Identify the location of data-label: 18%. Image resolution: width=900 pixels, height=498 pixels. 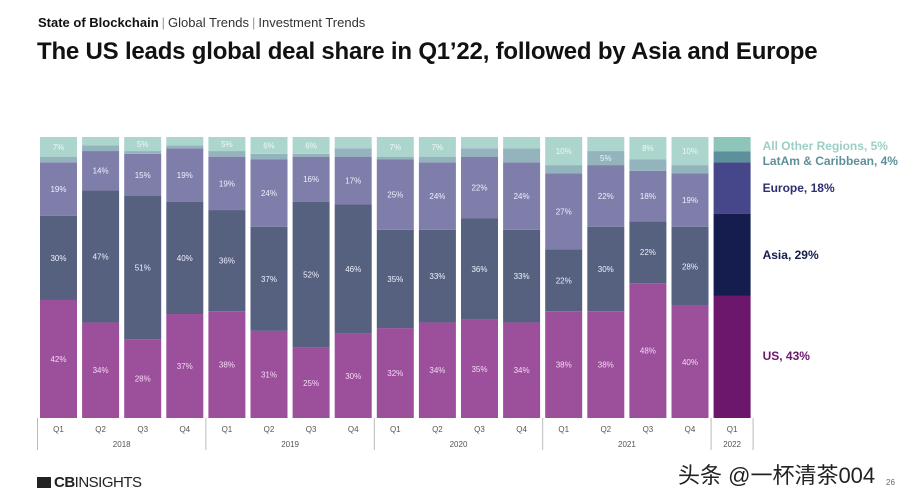
(648, 196).